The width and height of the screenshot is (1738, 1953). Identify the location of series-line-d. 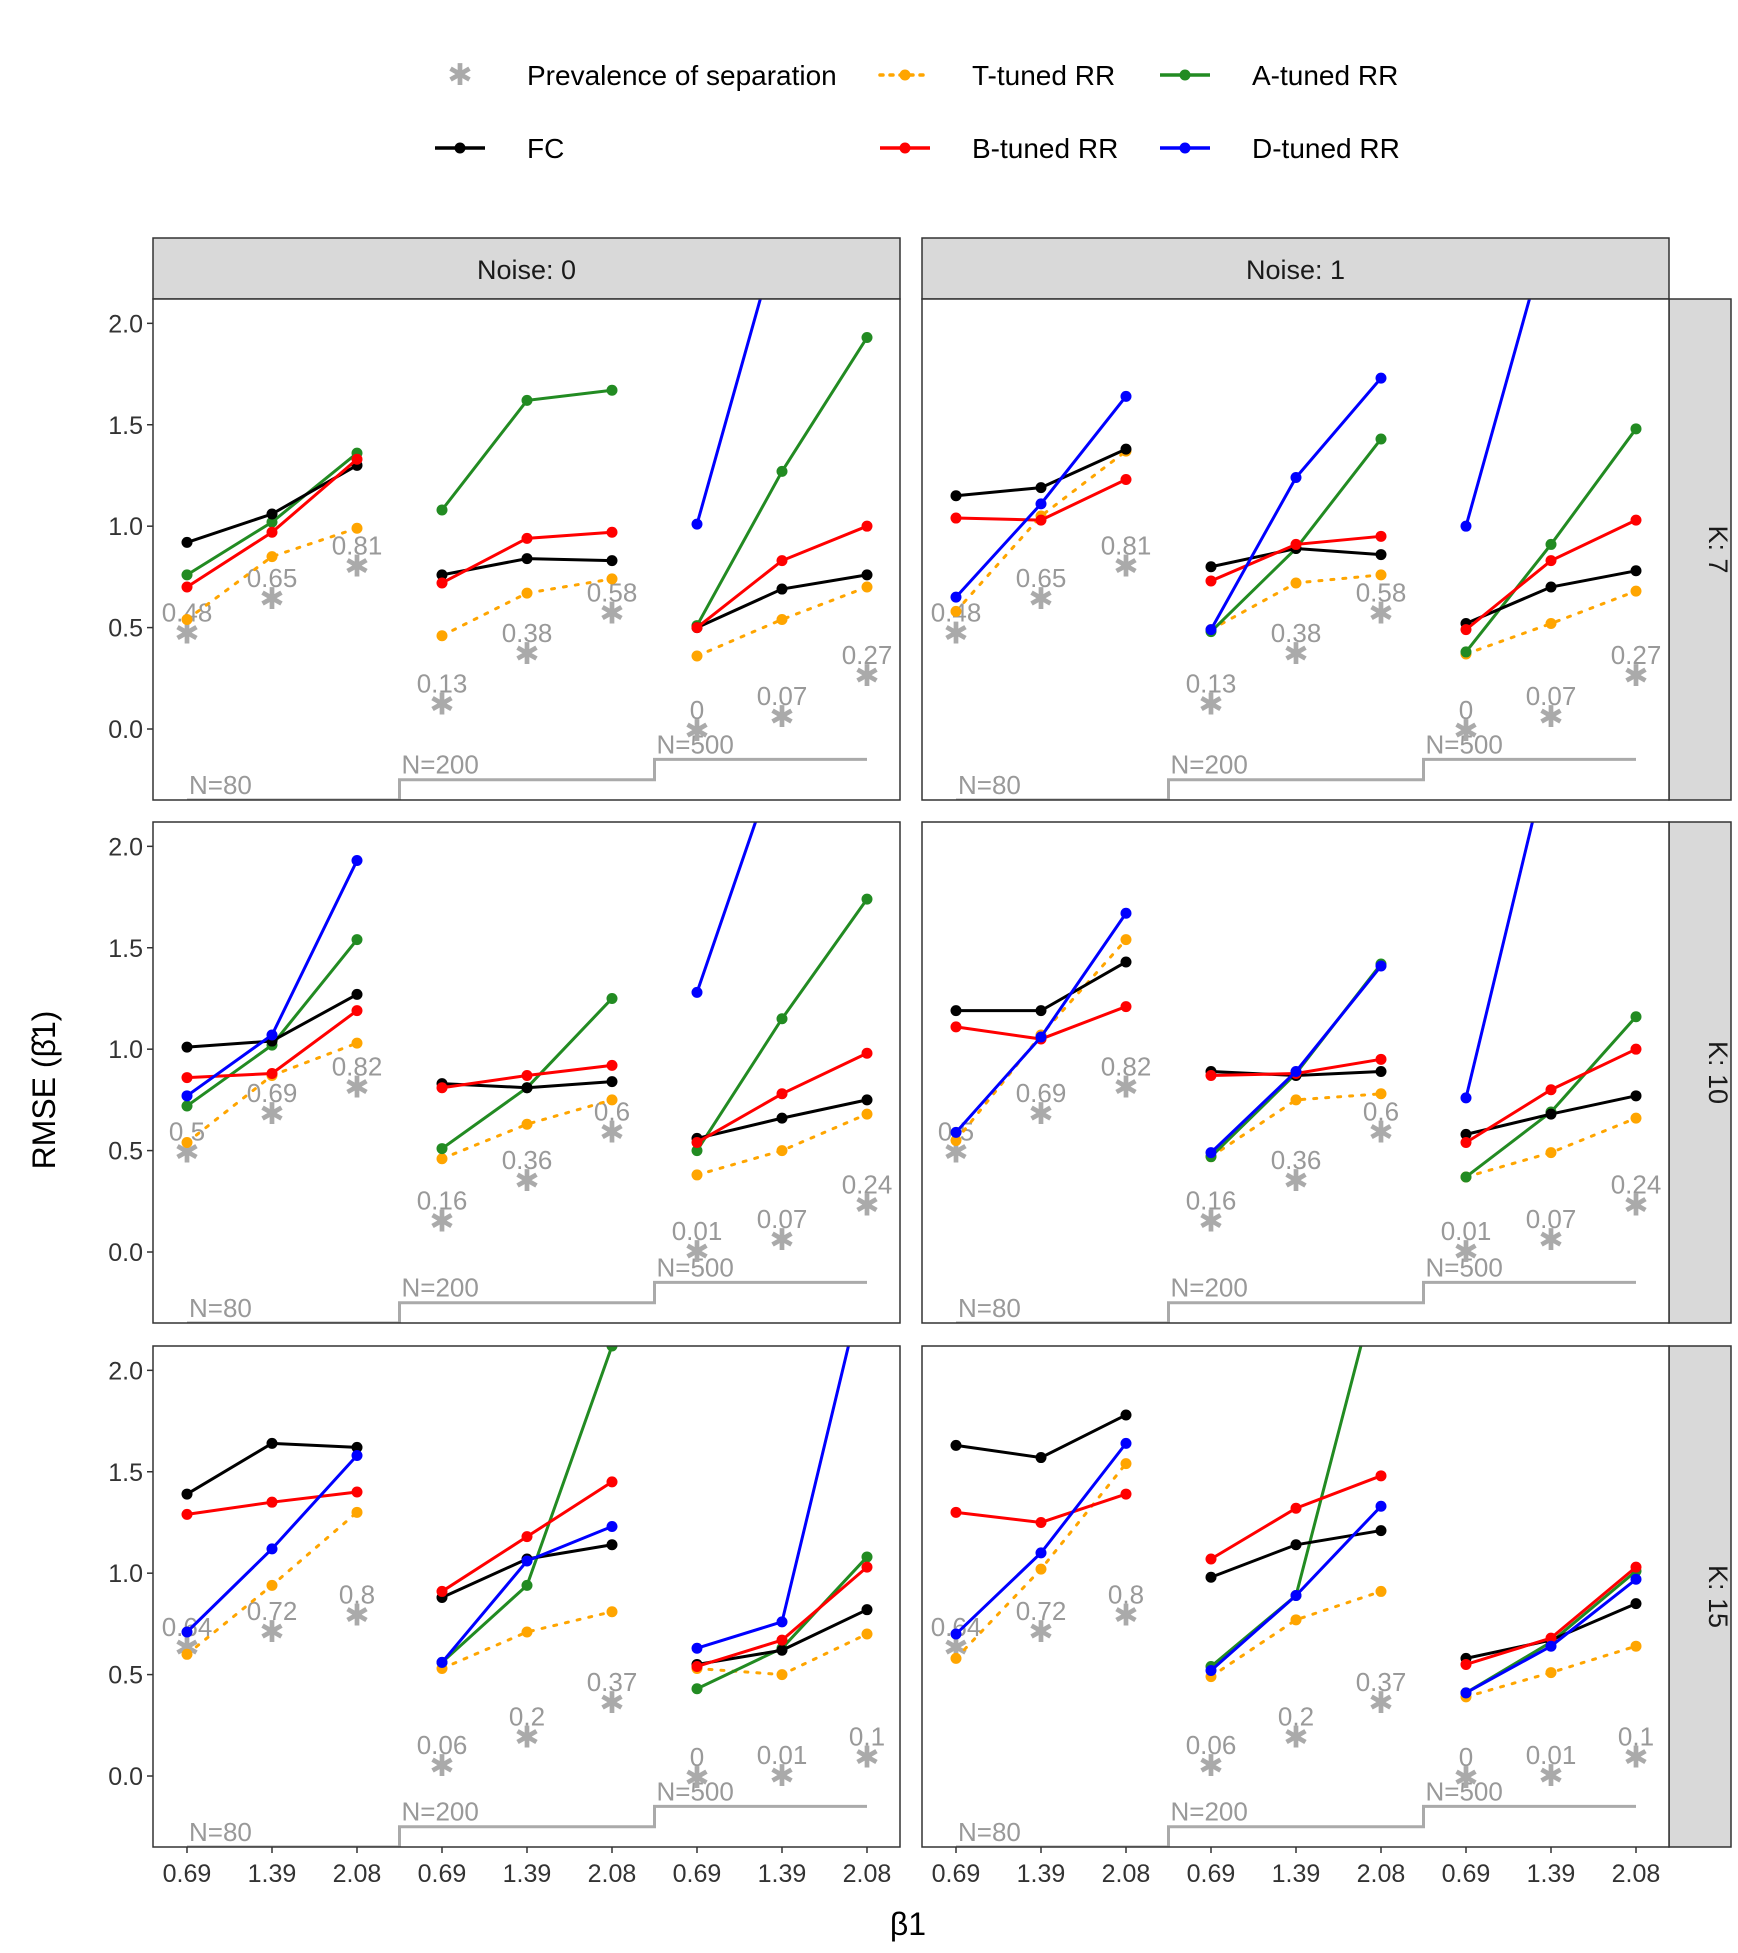
(726, 907).